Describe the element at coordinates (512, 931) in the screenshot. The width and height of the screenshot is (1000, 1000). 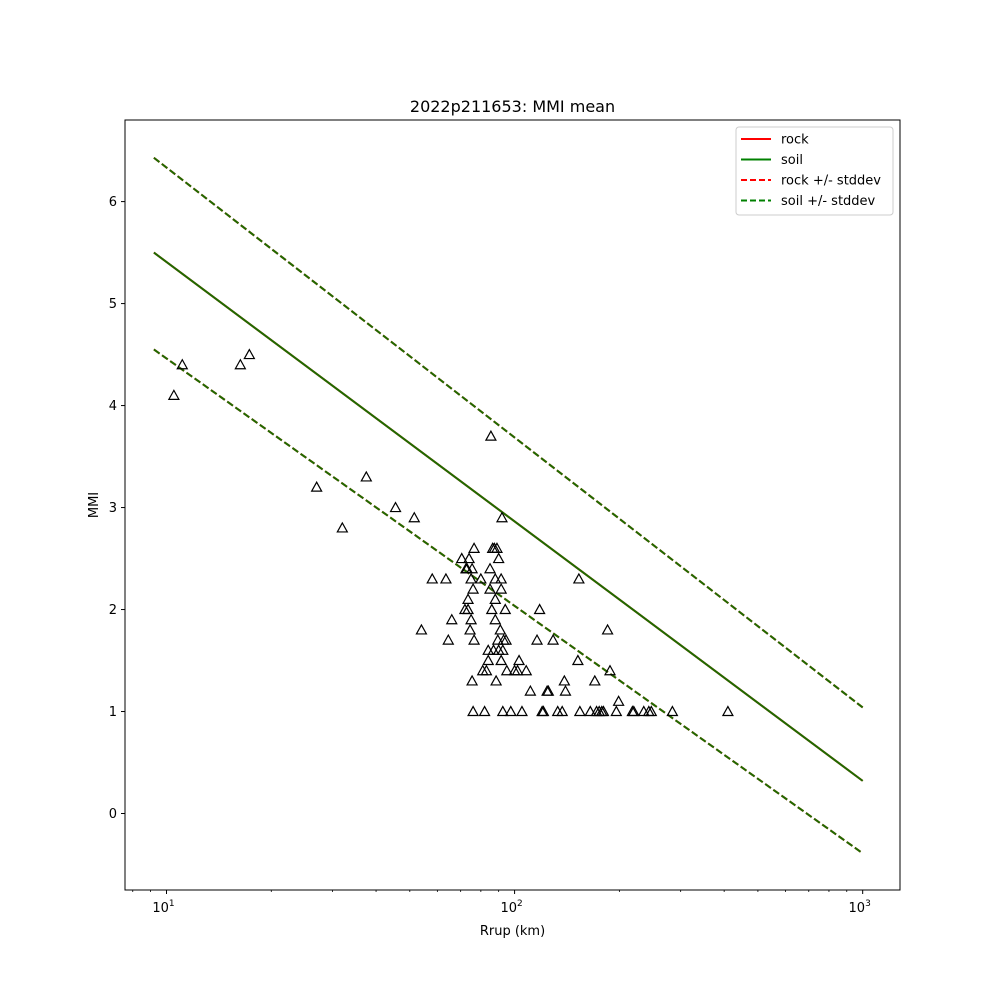
I see `x-axis-label: Rrup (km)` at that location.